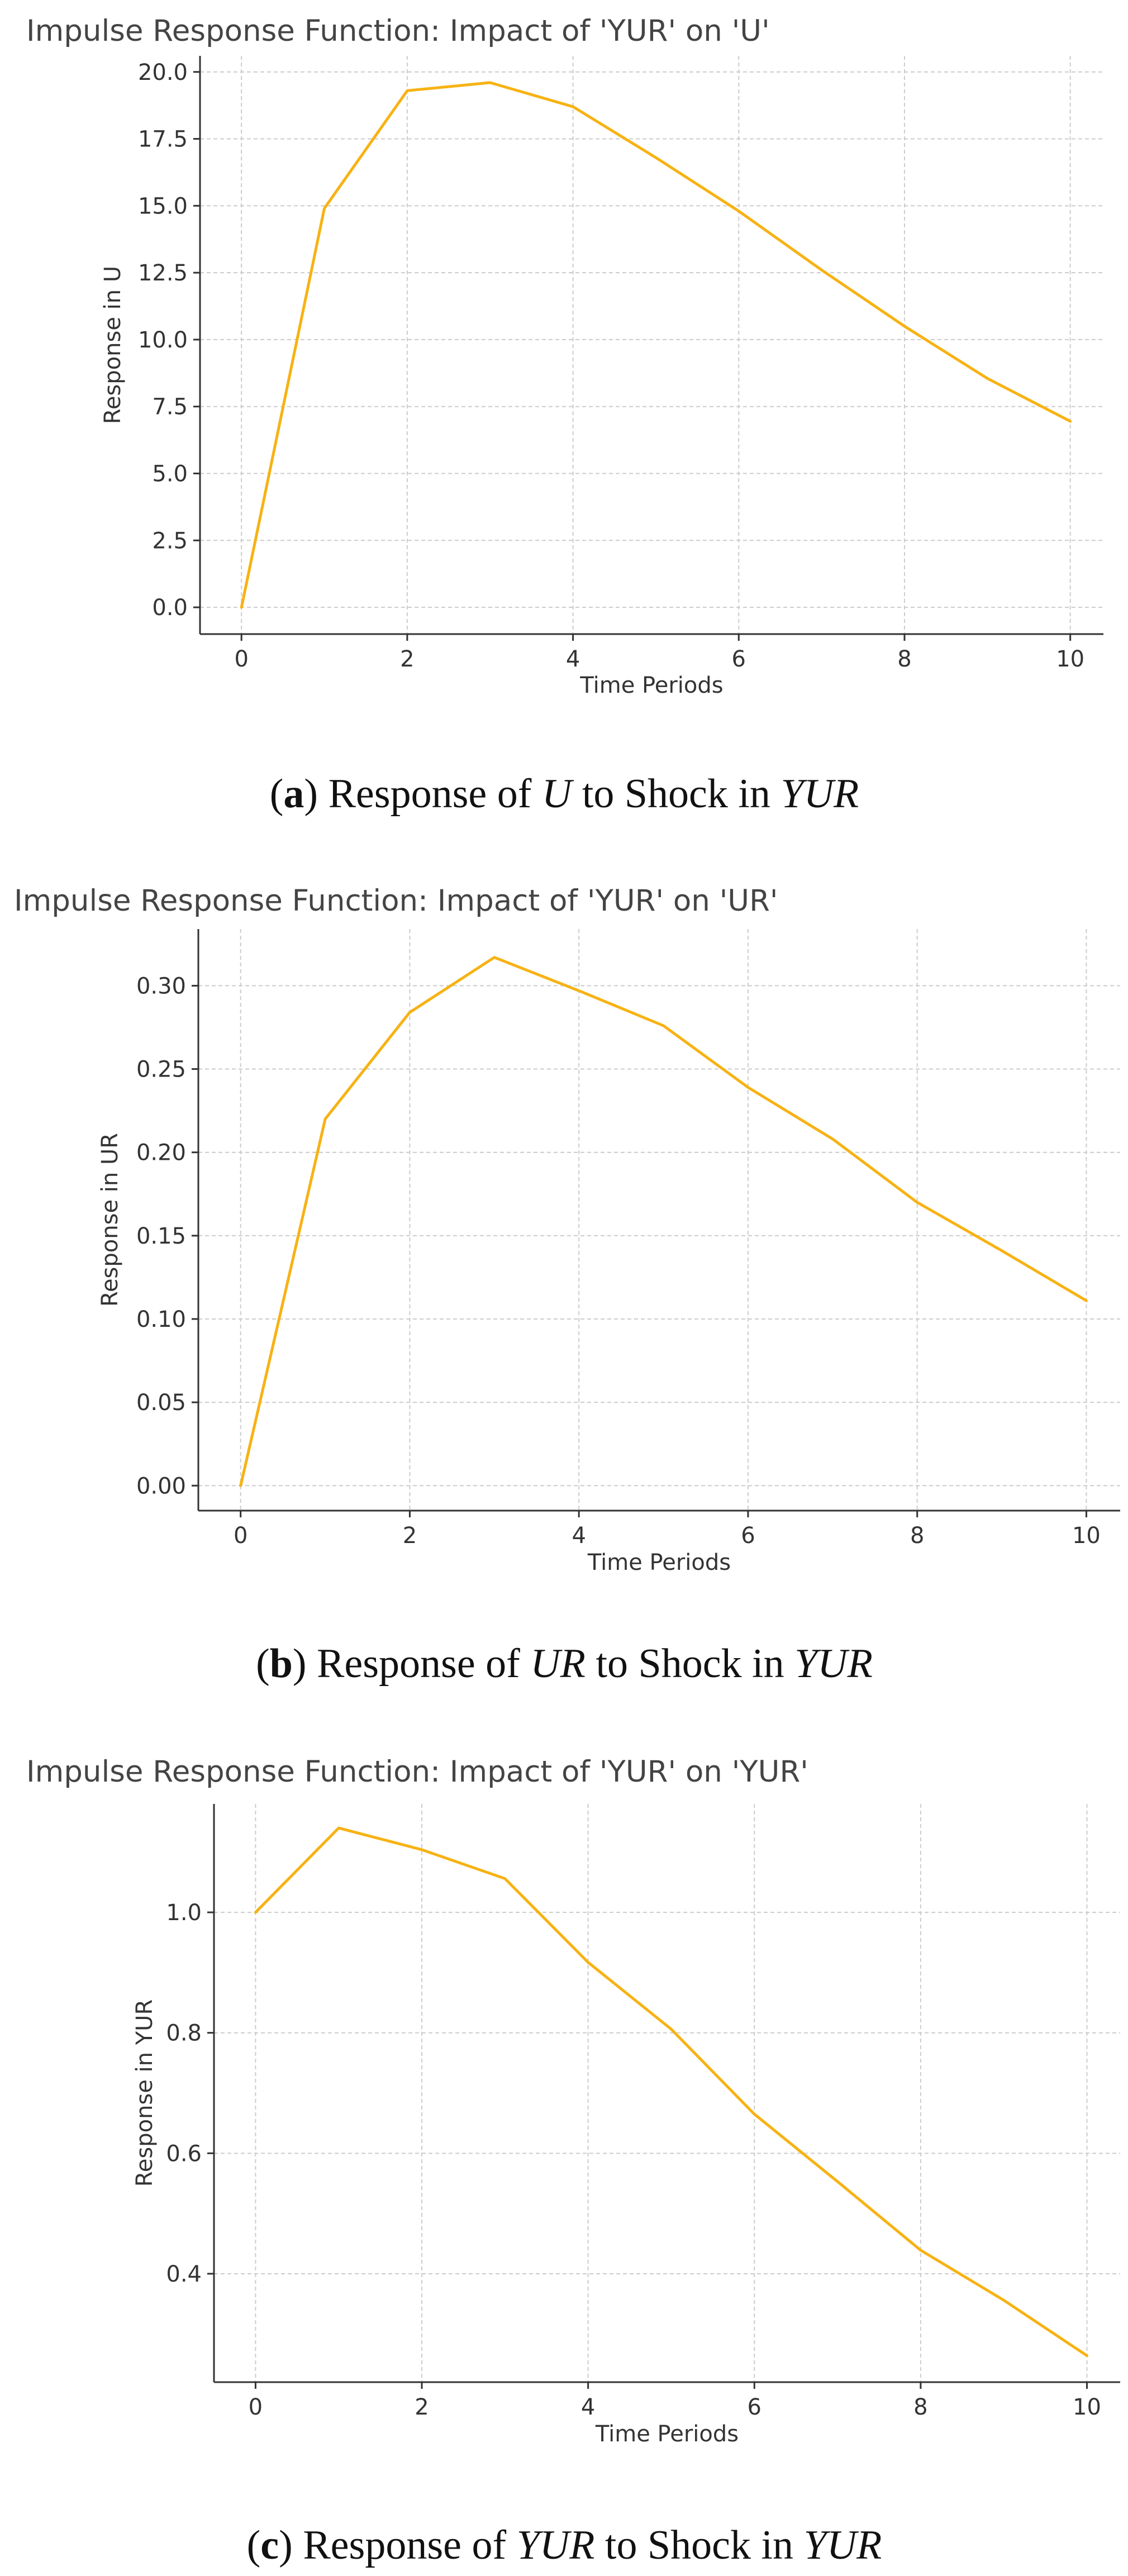  I want to click on y-tick-label: 0.15, so click(161, 1236).